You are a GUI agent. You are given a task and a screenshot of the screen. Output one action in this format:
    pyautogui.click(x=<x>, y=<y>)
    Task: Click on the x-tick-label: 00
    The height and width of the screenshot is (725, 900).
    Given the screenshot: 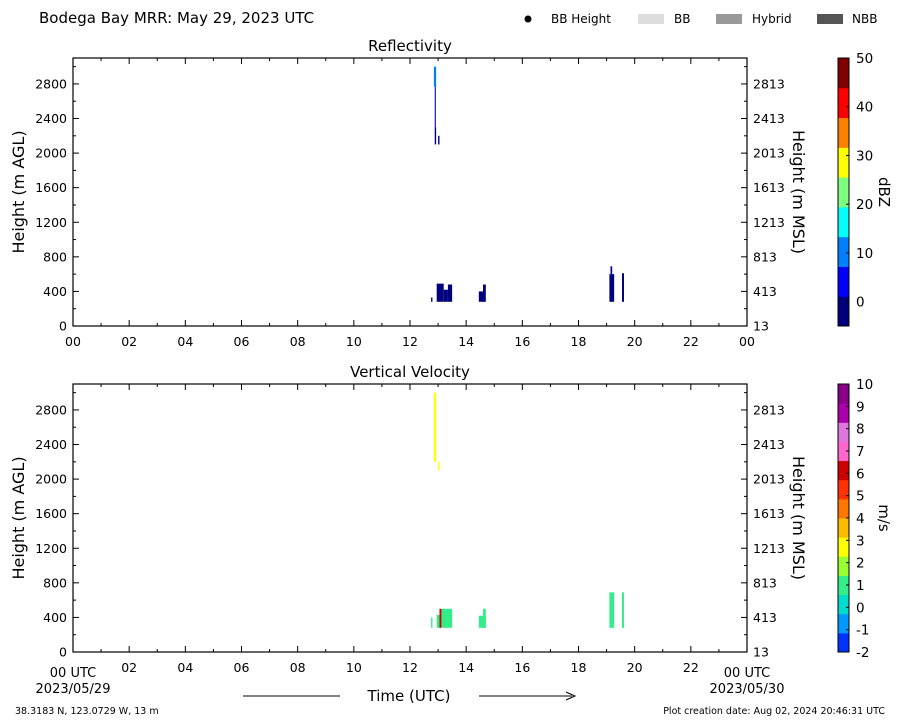 What is the action you would take?
    pyautogui.click(x=73, y=341)
    